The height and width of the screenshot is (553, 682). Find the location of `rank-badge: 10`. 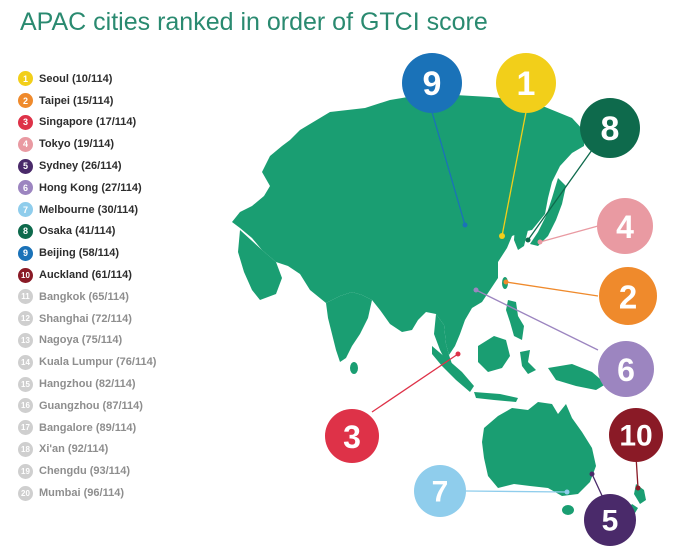

rank-badge: 10 is located at coordinates (25, 275).